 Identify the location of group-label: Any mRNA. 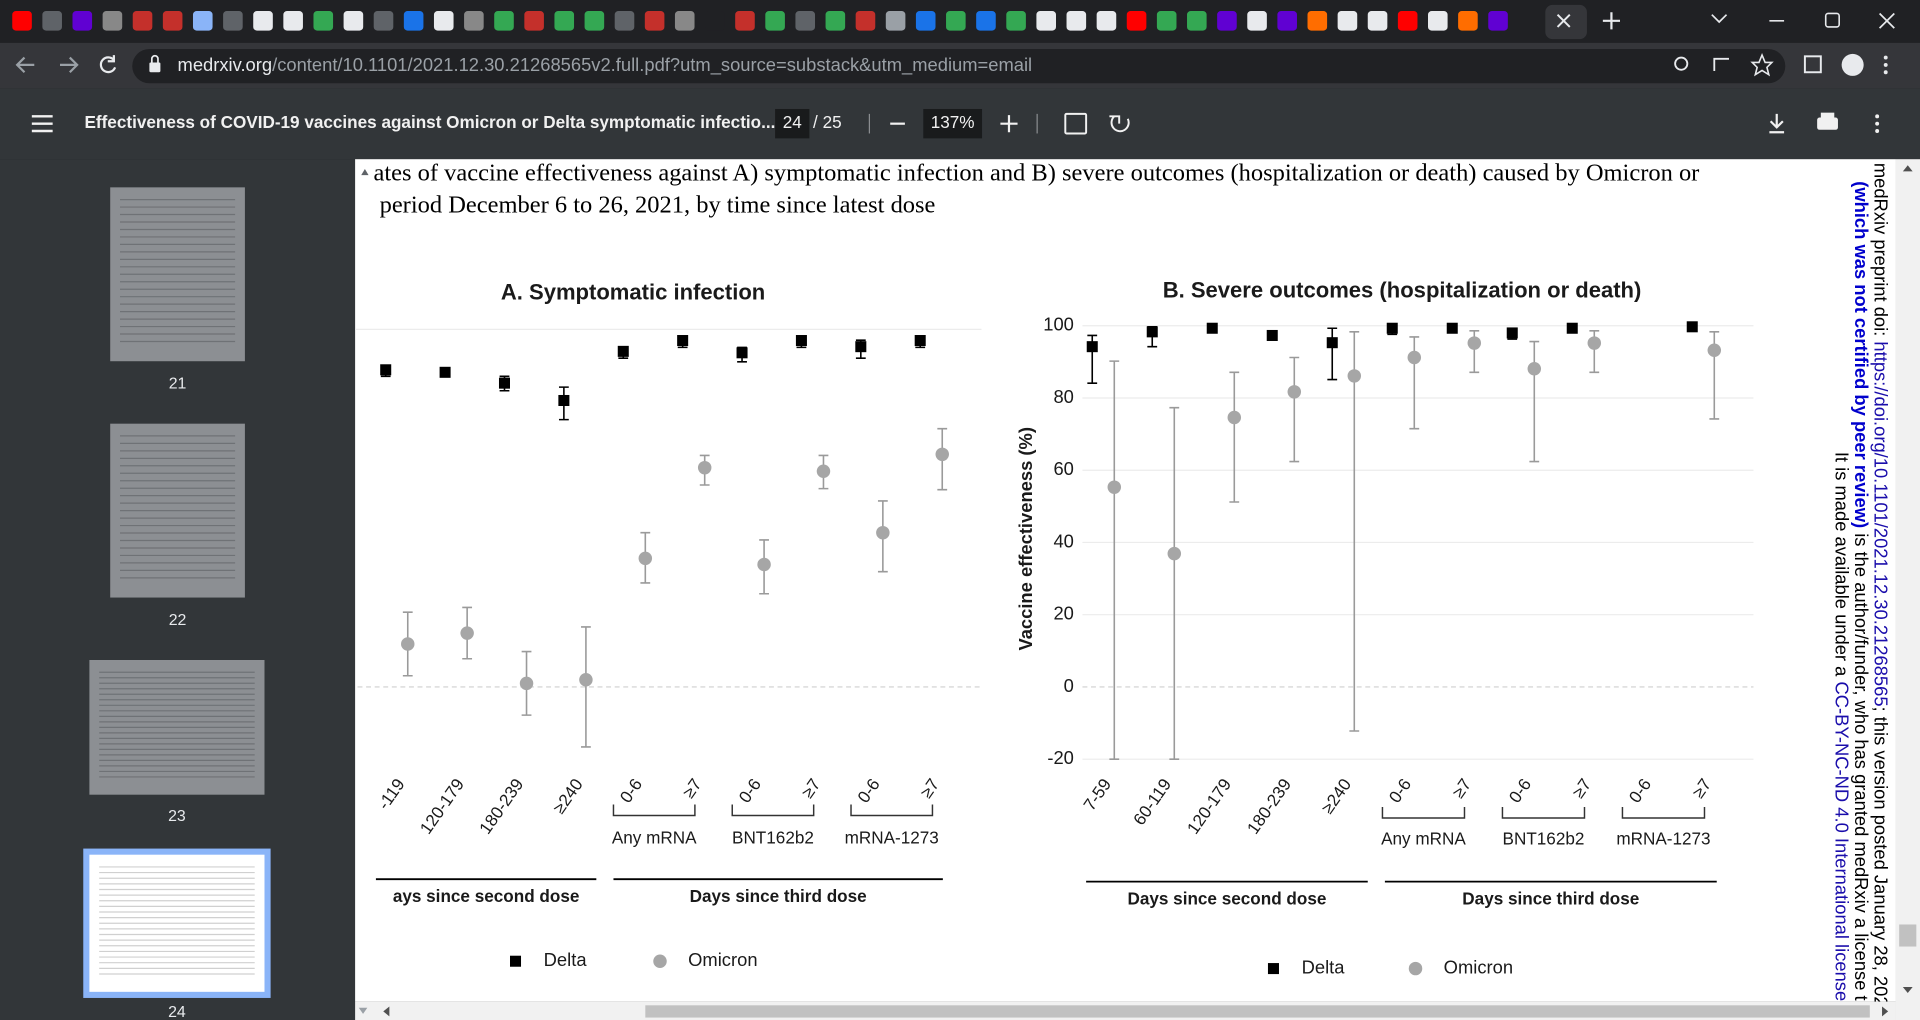
(1423, 839).